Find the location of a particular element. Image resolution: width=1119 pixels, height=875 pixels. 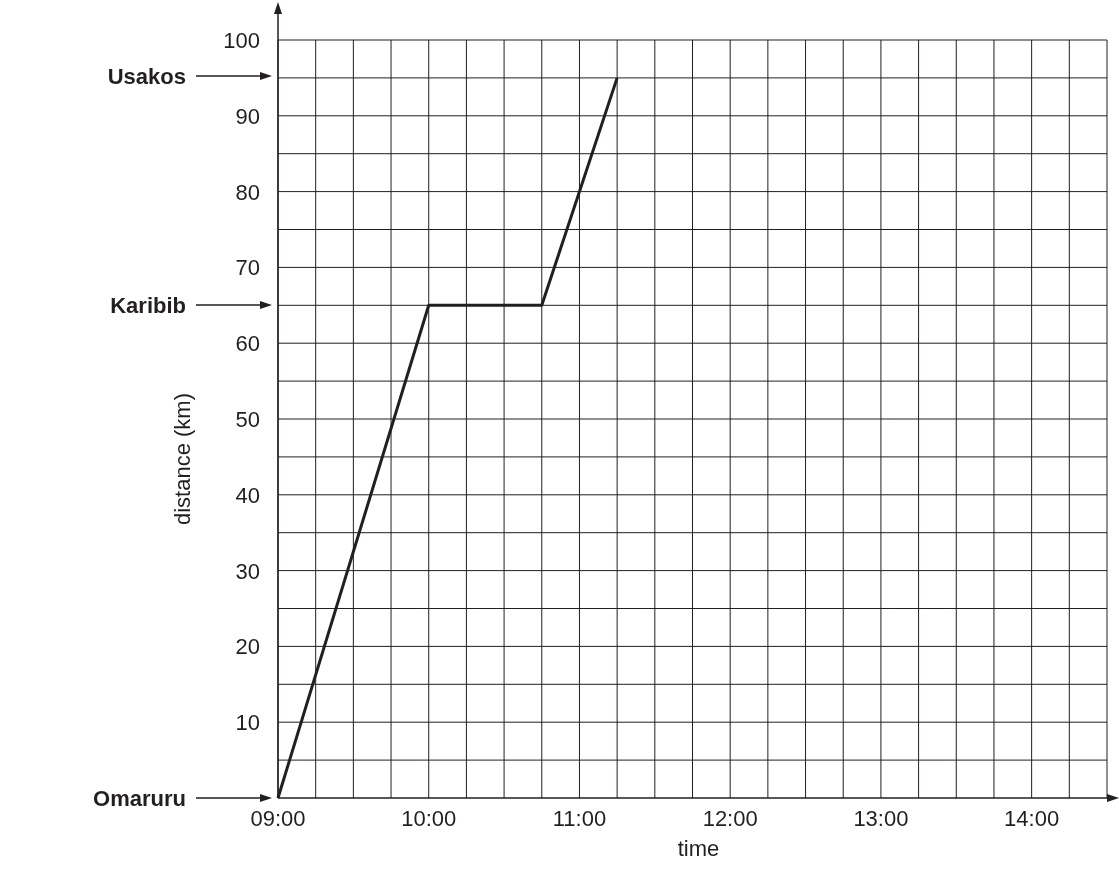

x-tick-label: 13:00 is located at coordinates (881, 818).